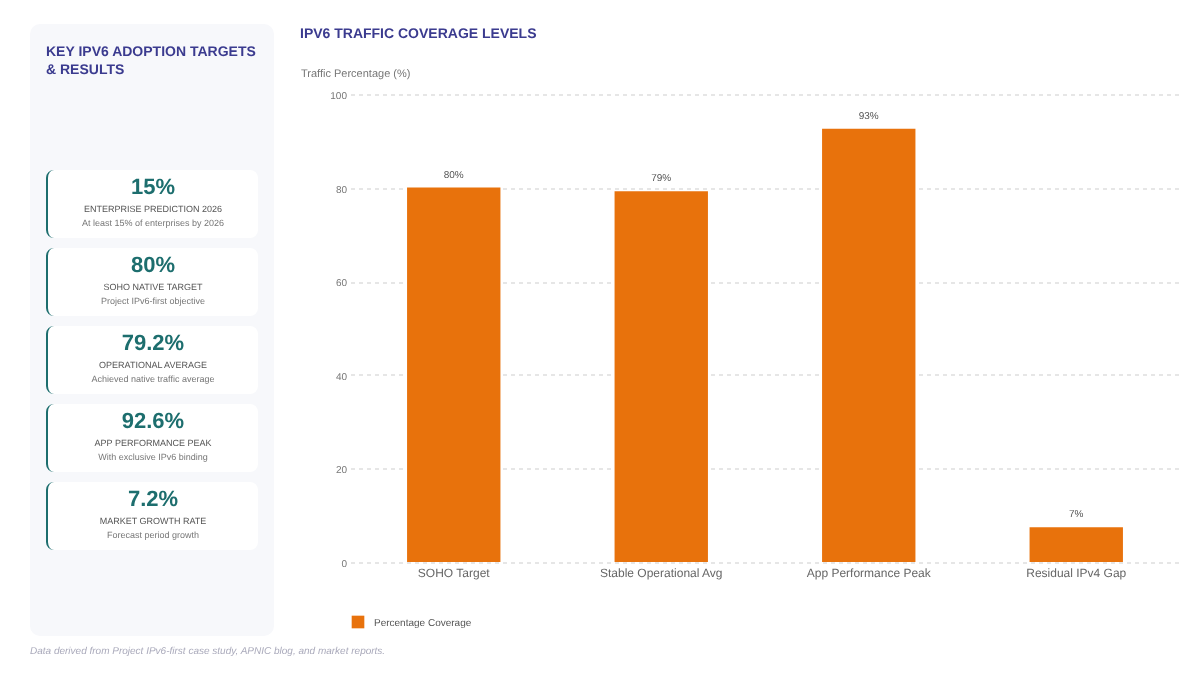 The image size is (1200, 676). What do you see at coordinates (153, 501) in the screenshot?
I see `text: 7.2%` at bounding box center [153, 501].